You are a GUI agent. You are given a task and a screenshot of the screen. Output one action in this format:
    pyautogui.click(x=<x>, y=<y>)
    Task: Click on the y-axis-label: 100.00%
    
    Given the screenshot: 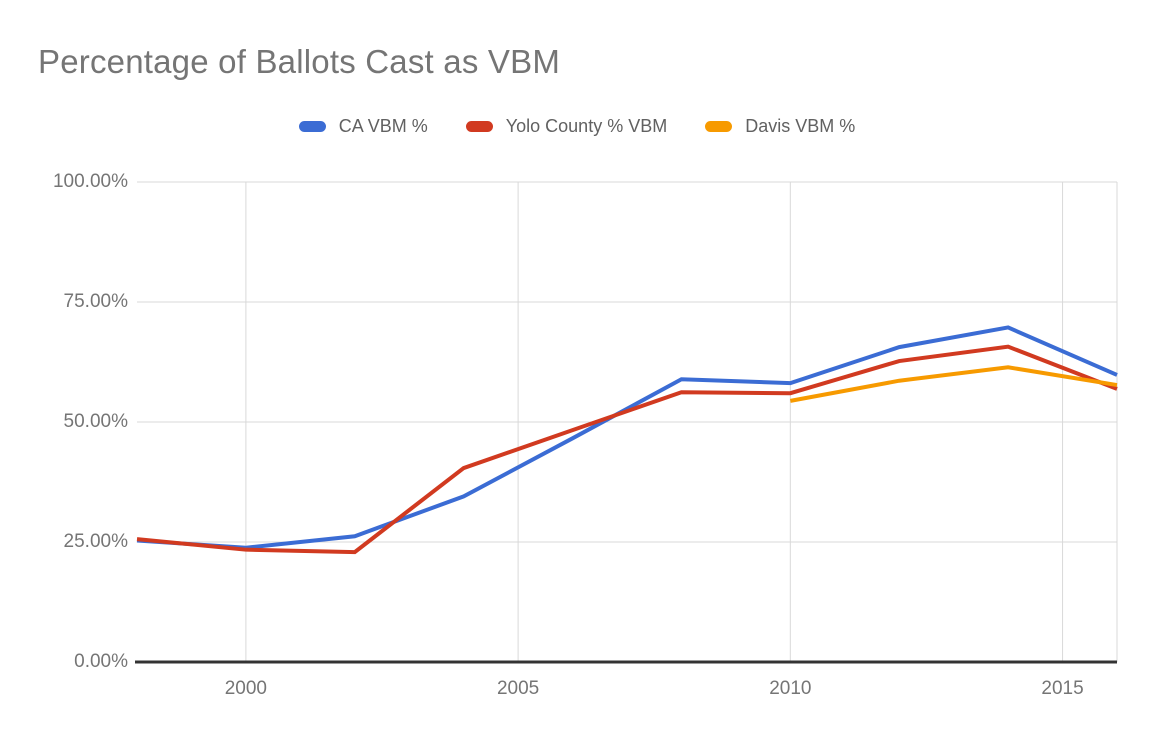 What is the action you would take?
    pyautogui.click(x=90, y=181)
    